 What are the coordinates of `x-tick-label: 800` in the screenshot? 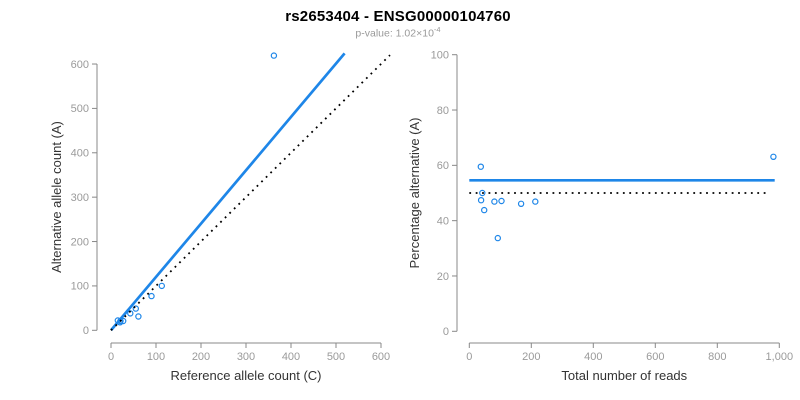 It's located at (717, 357).